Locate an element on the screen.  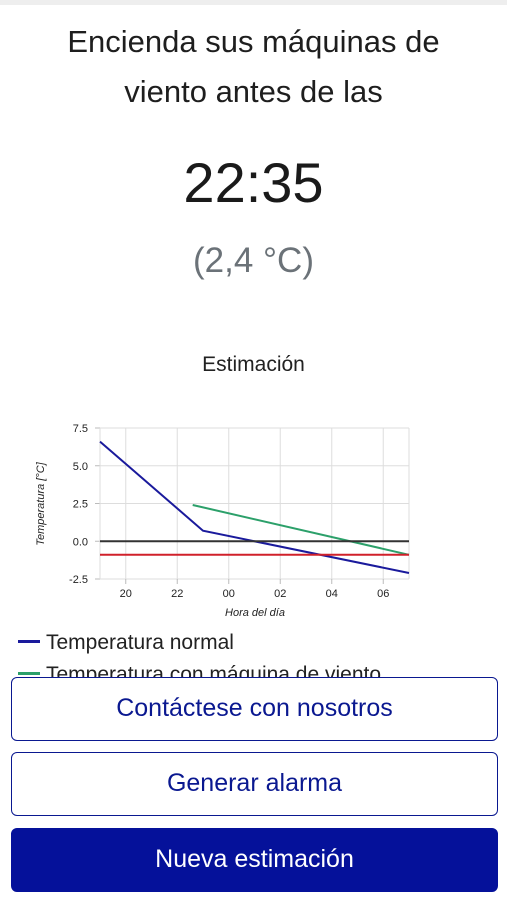
headline-line-1: Encienda sus máquinas de is located at coordinates (253, 41).